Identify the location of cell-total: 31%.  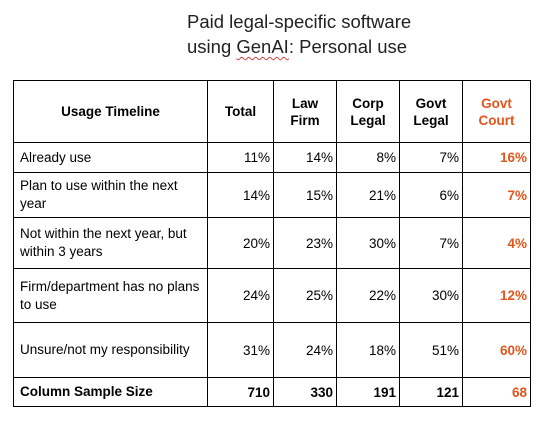
(240, 350).